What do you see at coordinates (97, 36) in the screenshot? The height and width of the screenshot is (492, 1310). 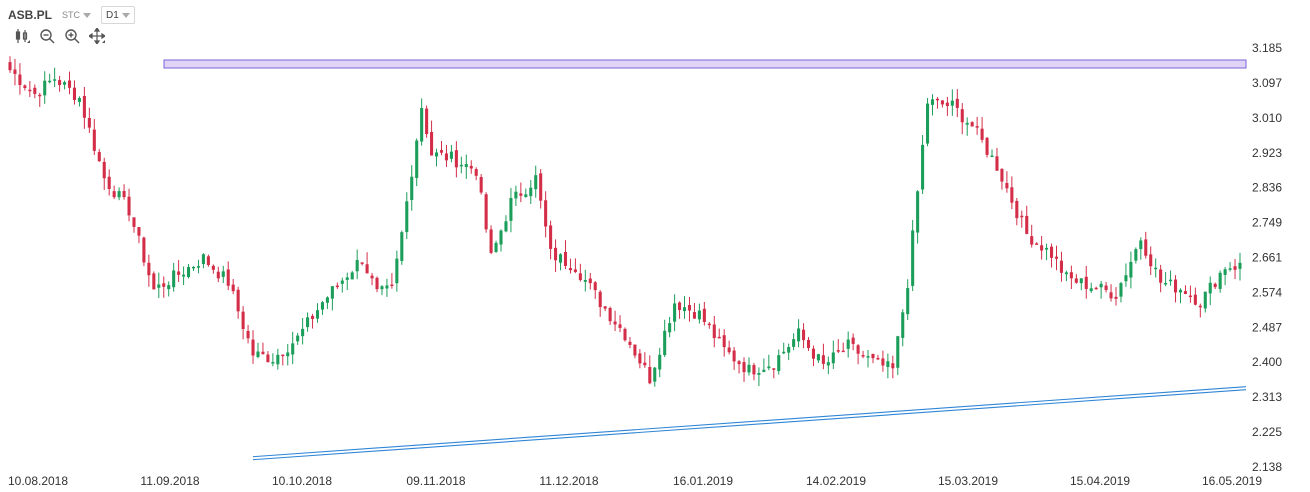 I see `pan-move-icon` at bounding box center [97, 36].